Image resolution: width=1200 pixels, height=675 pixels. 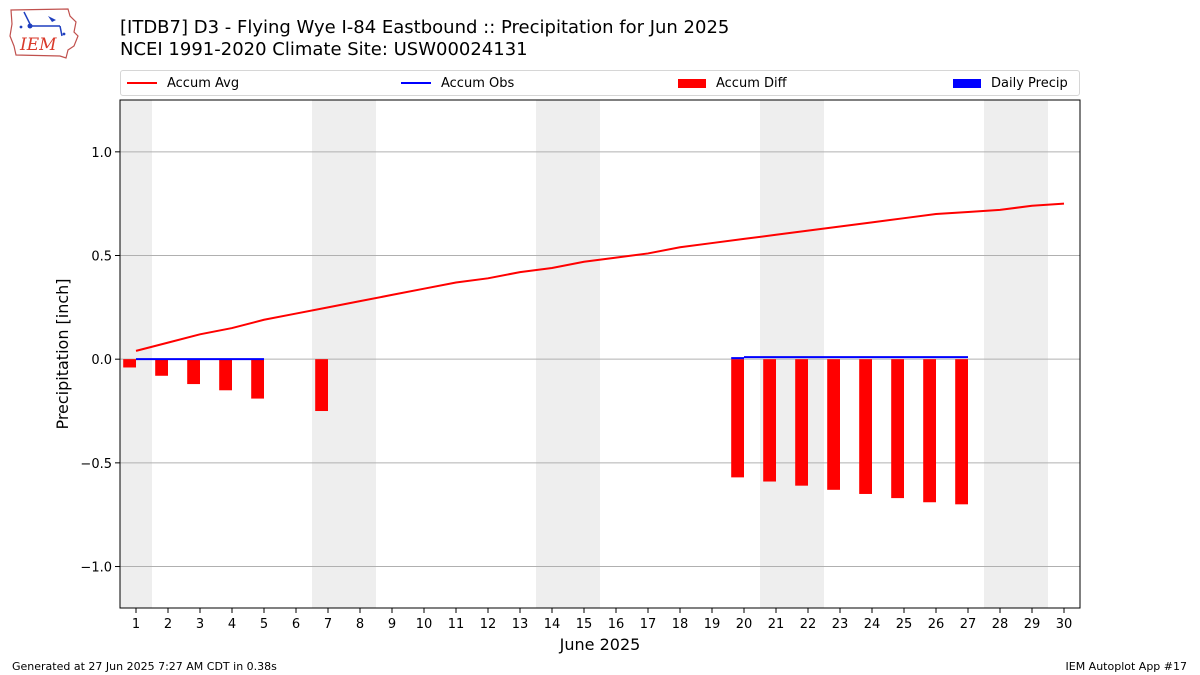 I want to click on legend-item-accum-obs: Accum Obs, so click(x=457, y=83).